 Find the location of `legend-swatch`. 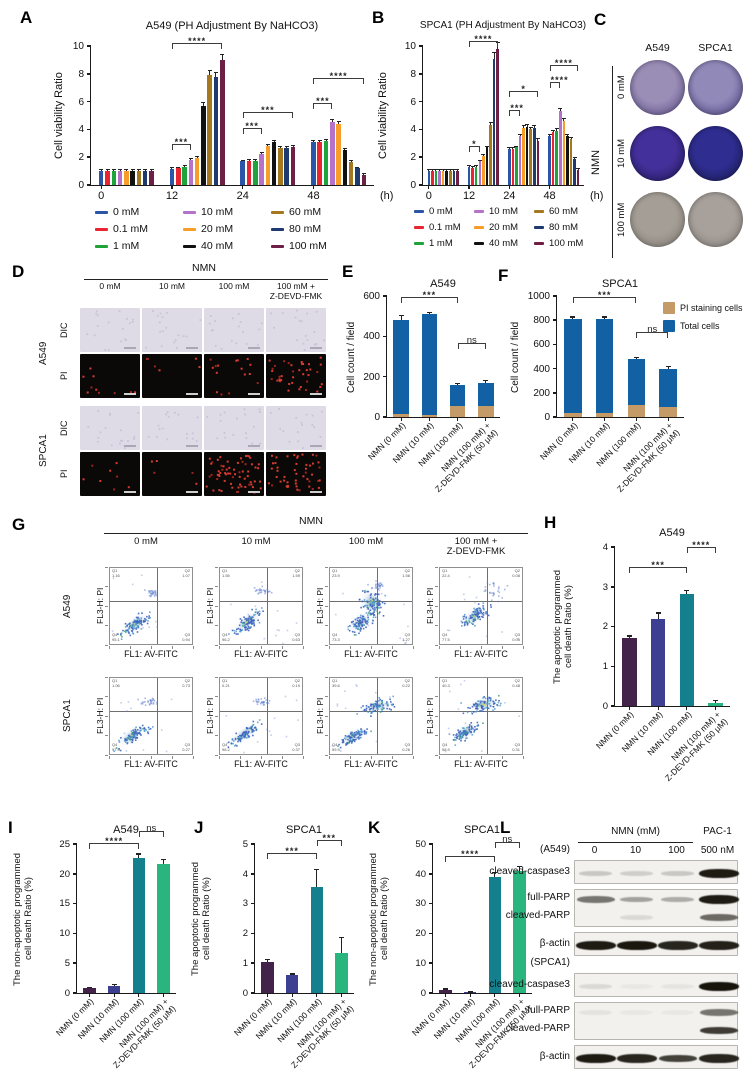

legend-swatch is located at coordinates (419, 211).